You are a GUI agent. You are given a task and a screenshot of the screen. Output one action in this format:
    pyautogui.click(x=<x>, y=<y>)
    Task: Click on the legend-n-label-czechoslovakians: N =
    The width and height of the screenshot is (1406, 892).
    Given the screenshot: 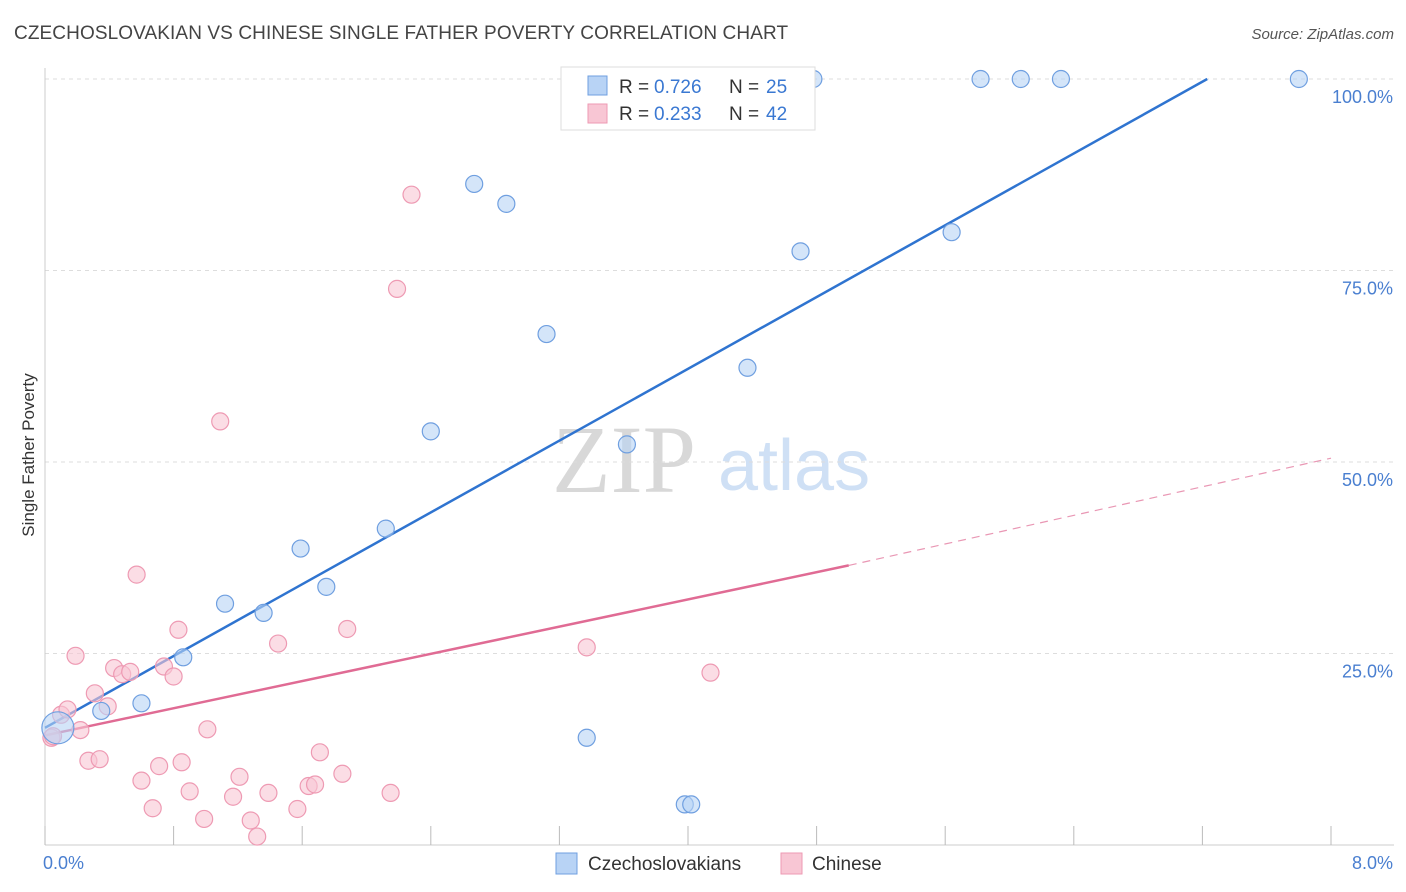 What is the action you would take?
    pyautogui.click(x=744, y=87)
    